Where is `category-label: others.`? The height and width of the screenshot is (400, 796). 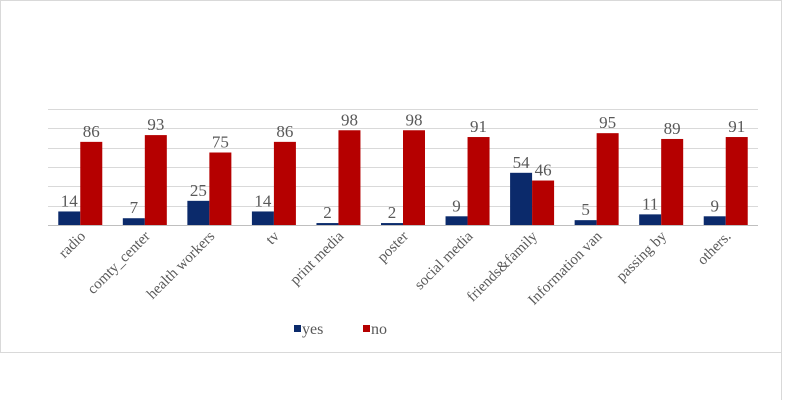
category-label: others. is located at coordinates (715, 249).